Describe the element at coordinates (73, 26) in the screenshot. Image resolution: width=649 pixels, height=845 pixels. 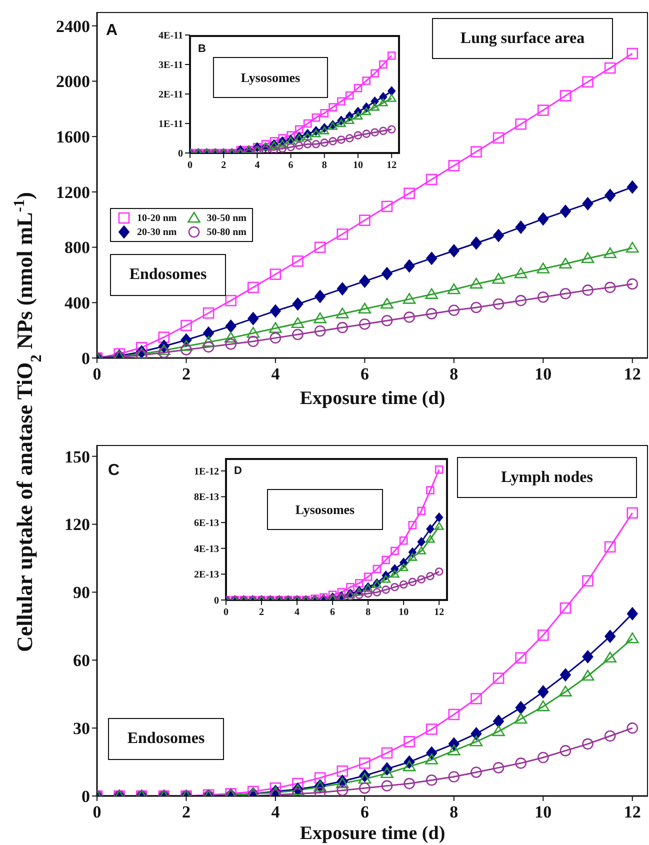
I see `y-tick-label: 2400` at that location.